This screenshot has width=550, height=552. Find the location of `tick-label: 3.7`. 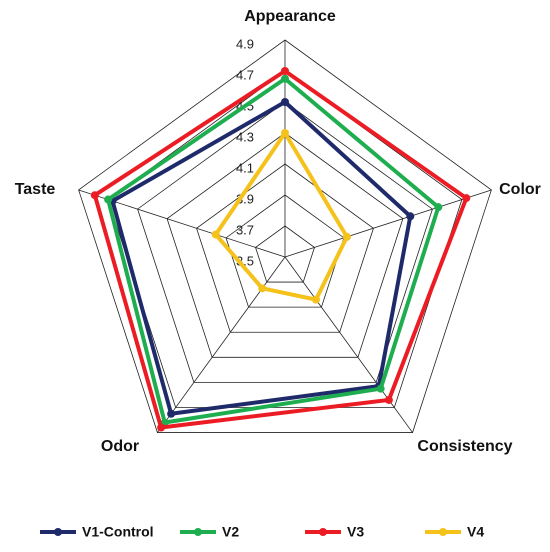

tick-label: 3.7 is located at coordinates (245, 229).